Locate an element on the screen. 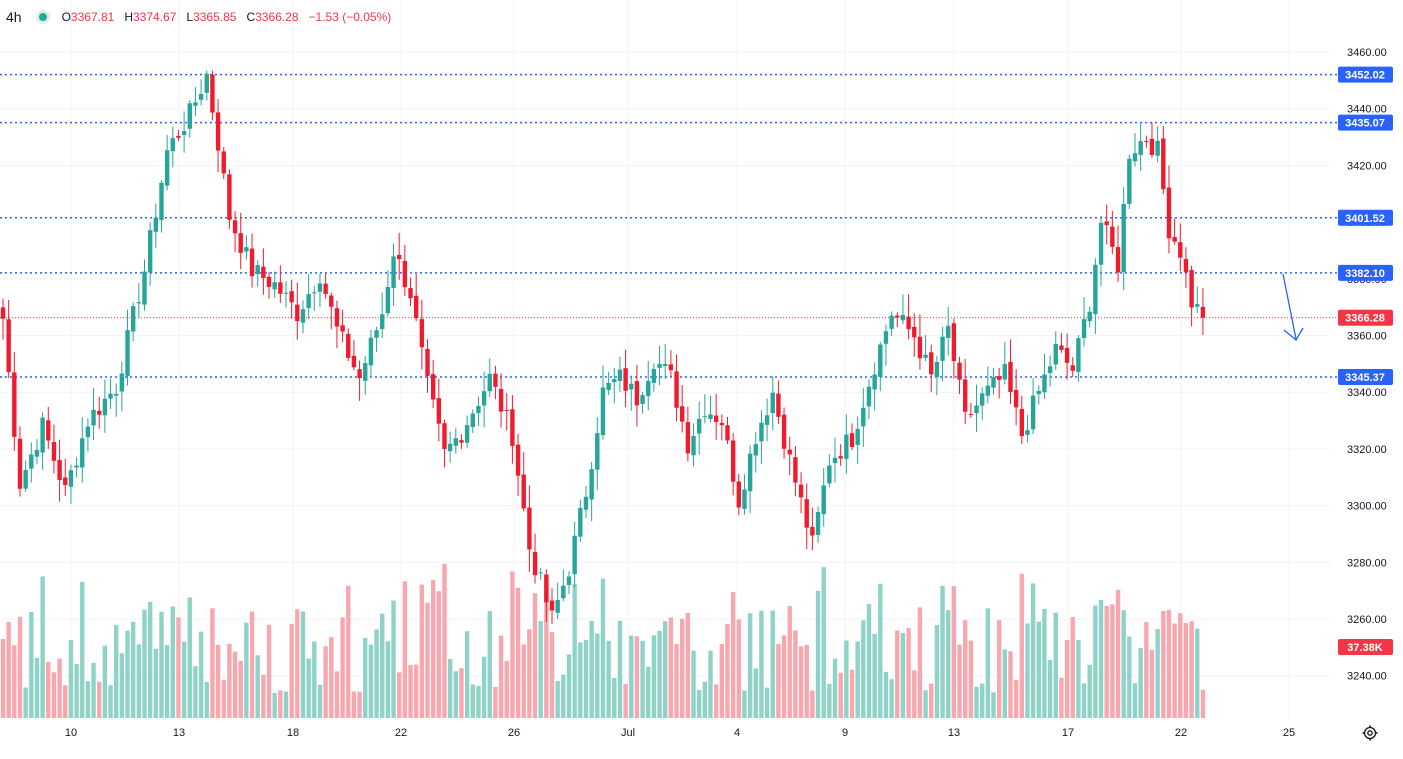  level-badge-text: 3345.37 is located at coordinates (1365, 378).